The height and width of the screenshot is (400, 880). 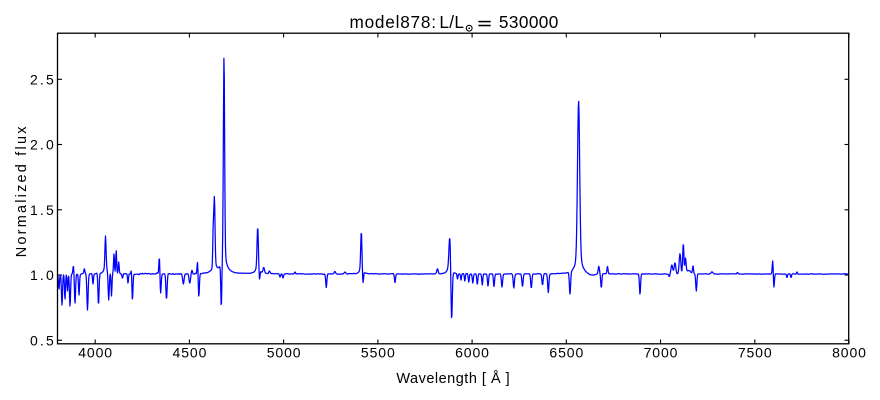 I want to click on svg-text: 6500, so click(x=566, y=353).